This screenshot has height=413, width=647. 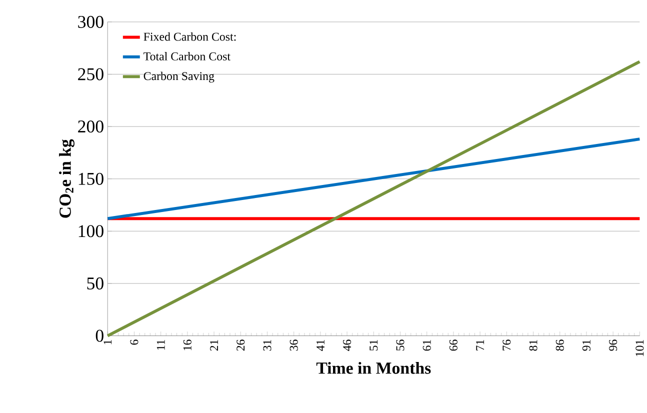 What do you see at coordinates (640, 348) in the screenshot?
I see `x-tick-label: 101` at bounding box center [640, 348].